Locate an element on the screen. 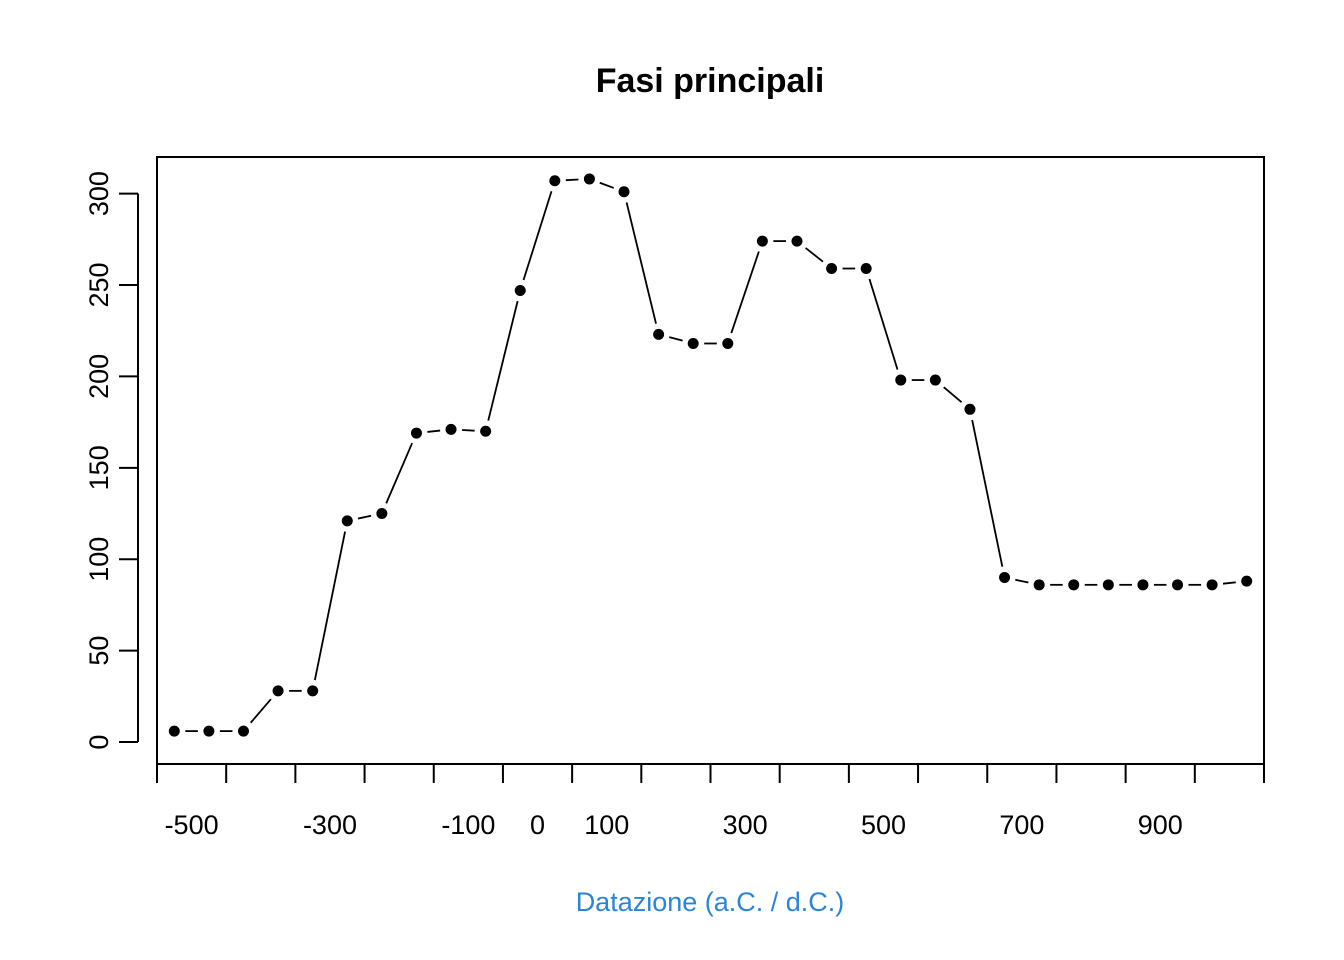 This screenshot has width=1344, height=960. y-tick-label: 250 is located at coordinates (99, 284).